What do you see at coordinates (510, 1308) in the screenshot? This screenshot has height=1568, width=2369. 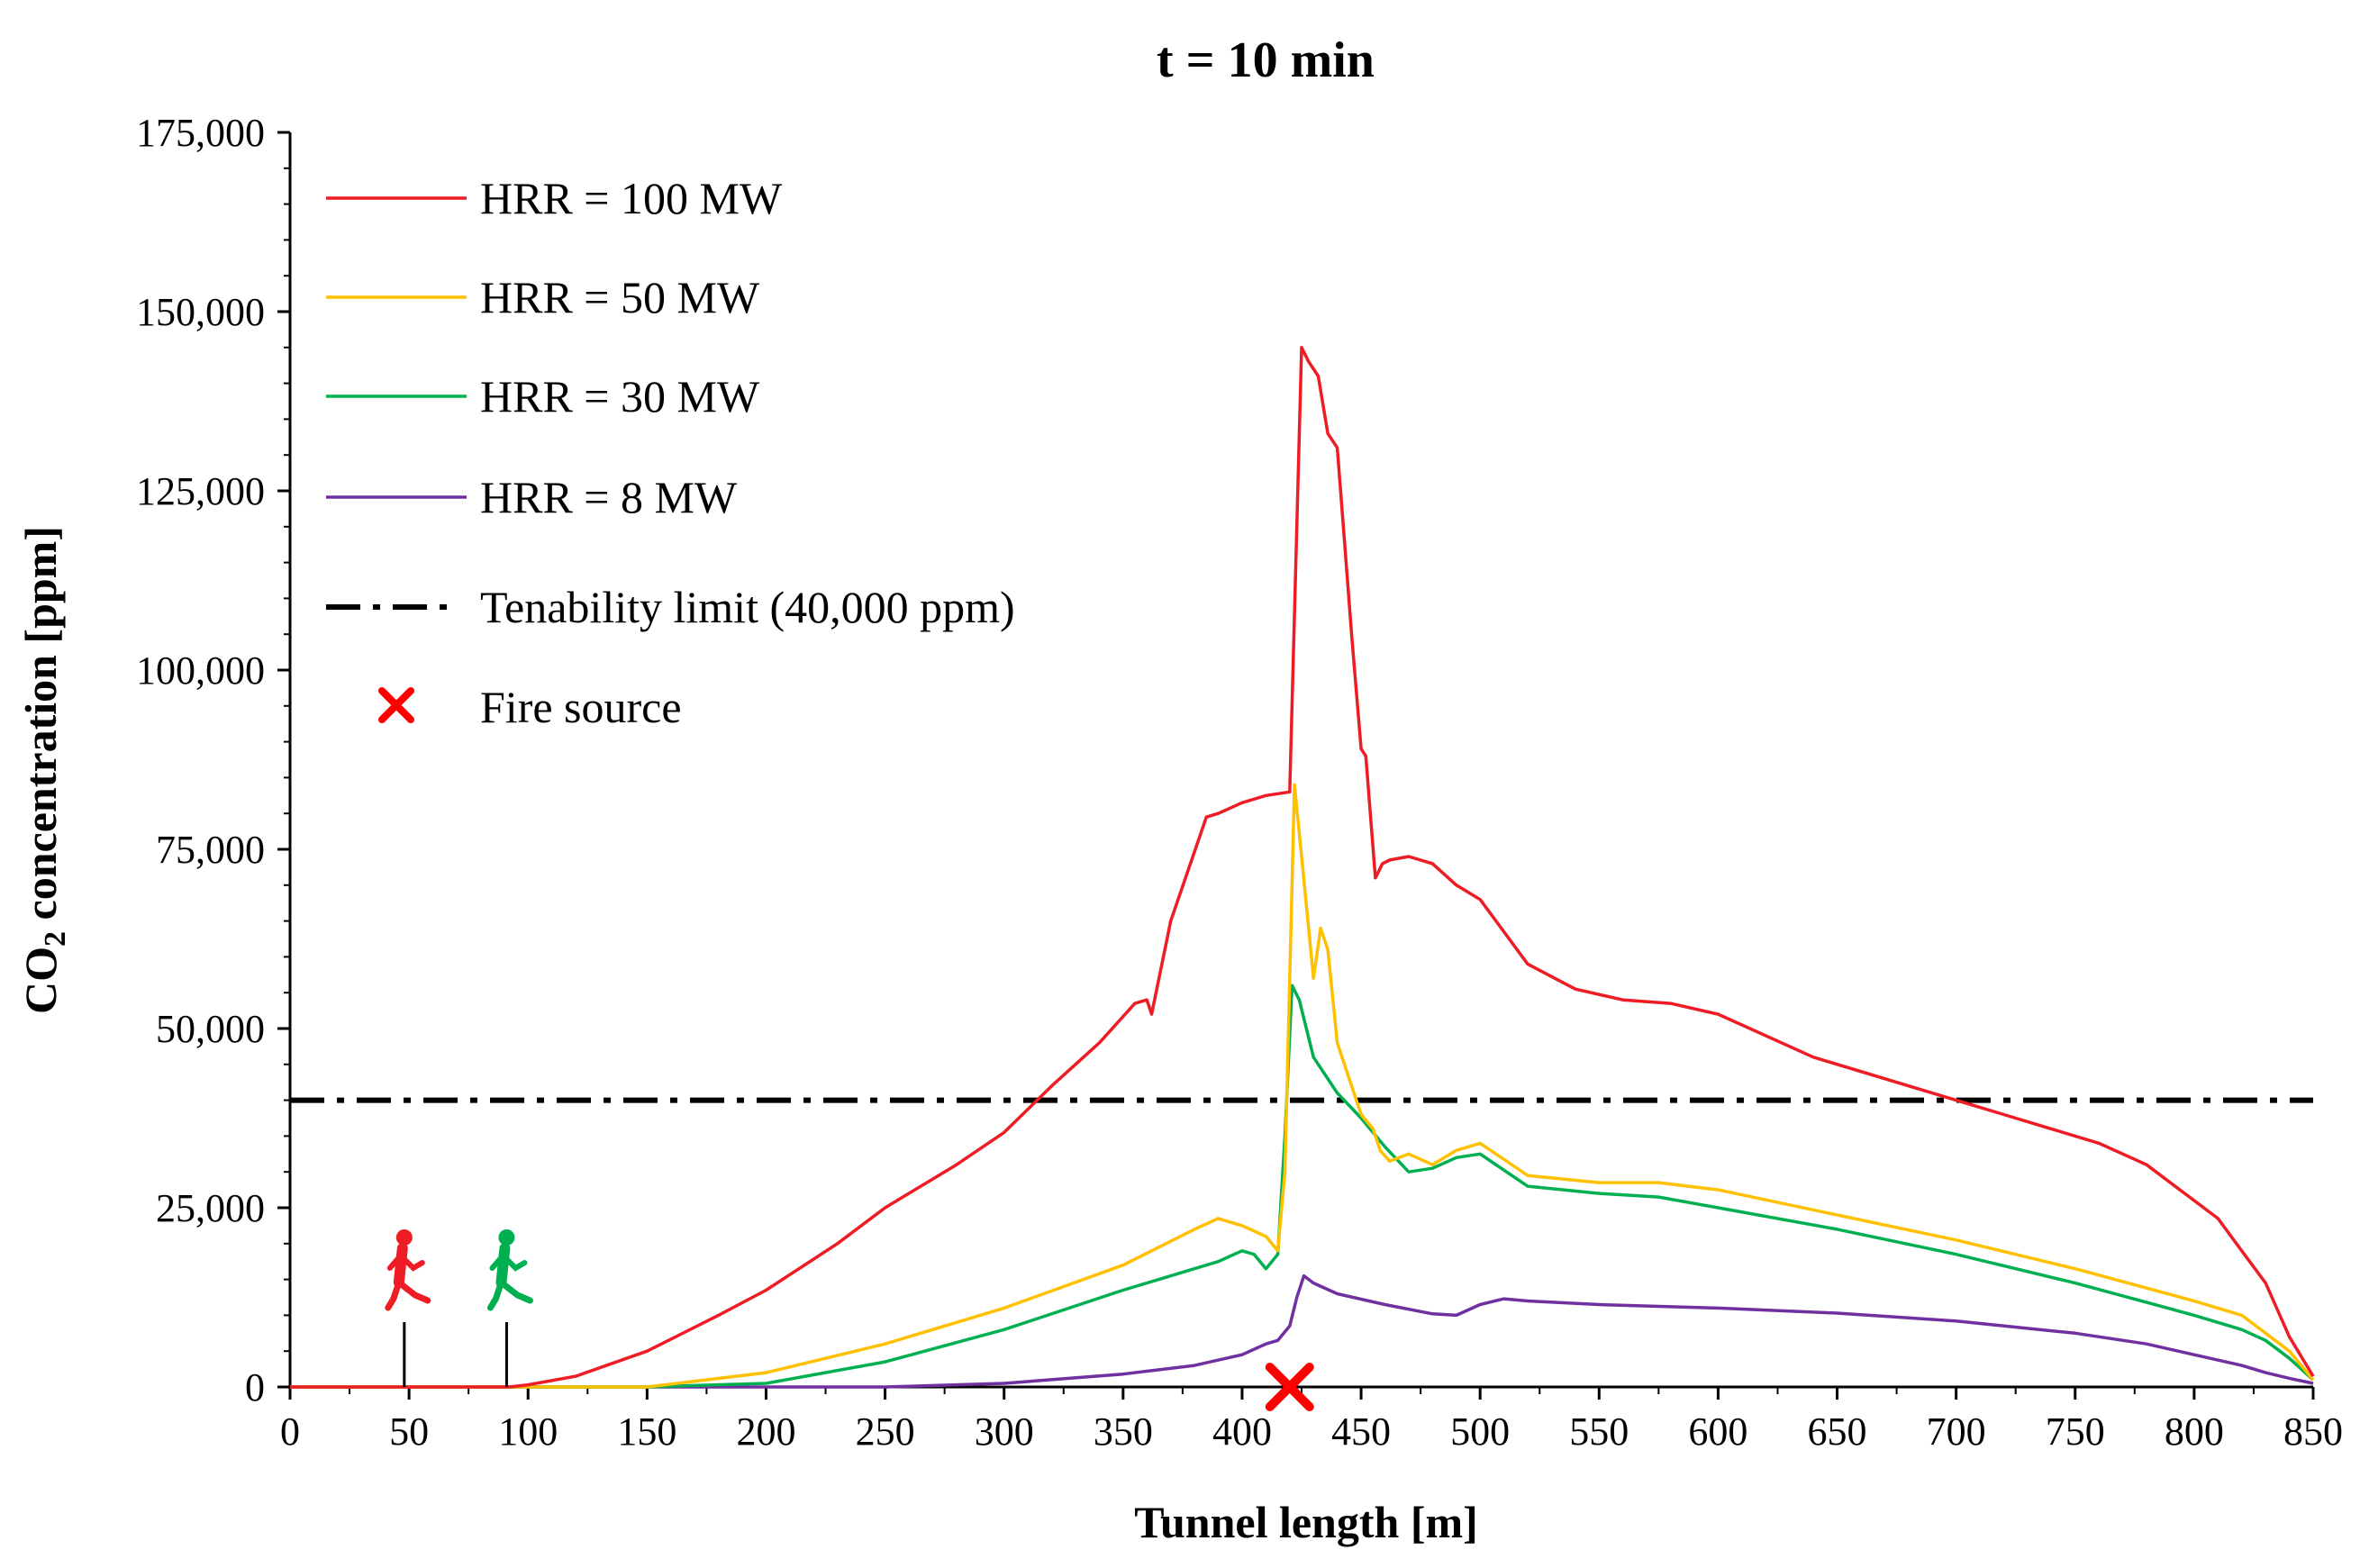 I see `runner-green-icon` at bounding box center [510, 1308].